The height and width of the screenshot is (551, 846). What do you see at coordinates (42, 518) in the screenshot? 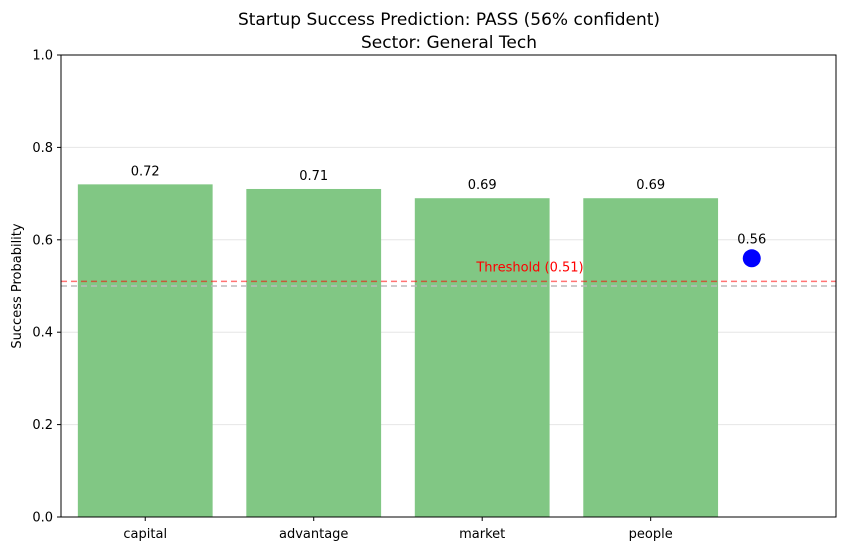
I see `y-tick-label: 0.0` at bounding box center [42, 518].